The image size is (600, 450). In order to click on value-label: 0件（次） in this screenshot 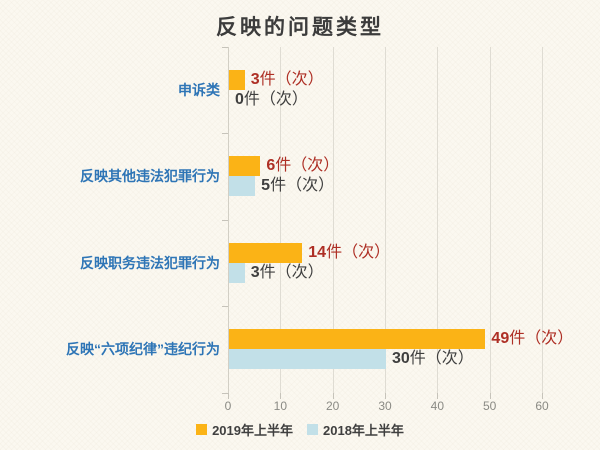, I will do `click(271, 100)`.